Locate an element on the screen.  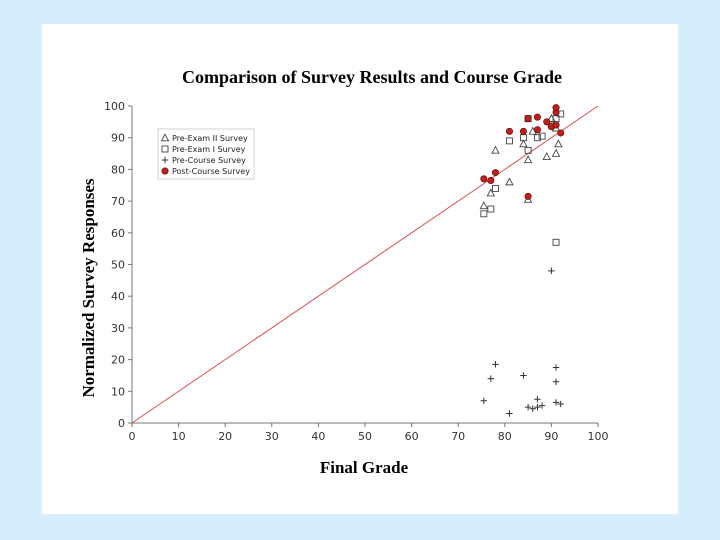
legend-box is located at coordinates (206, 154).